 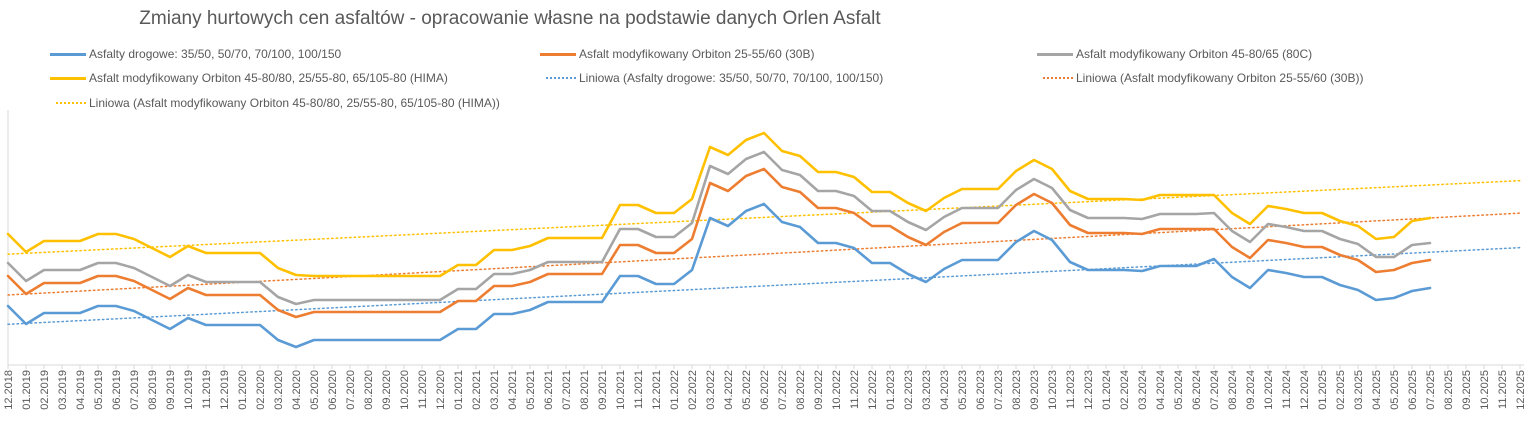 What do you see at coordinates (783, 390) in the screenshot?
I see `x-tick-label: 07.2022` at bounding box center [783, 390].